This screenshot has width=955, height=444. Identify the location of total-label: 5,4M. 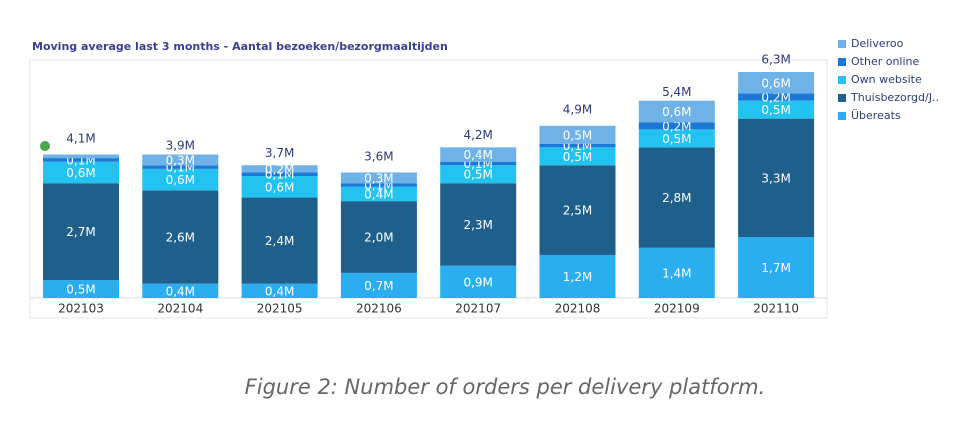
(676, 92).